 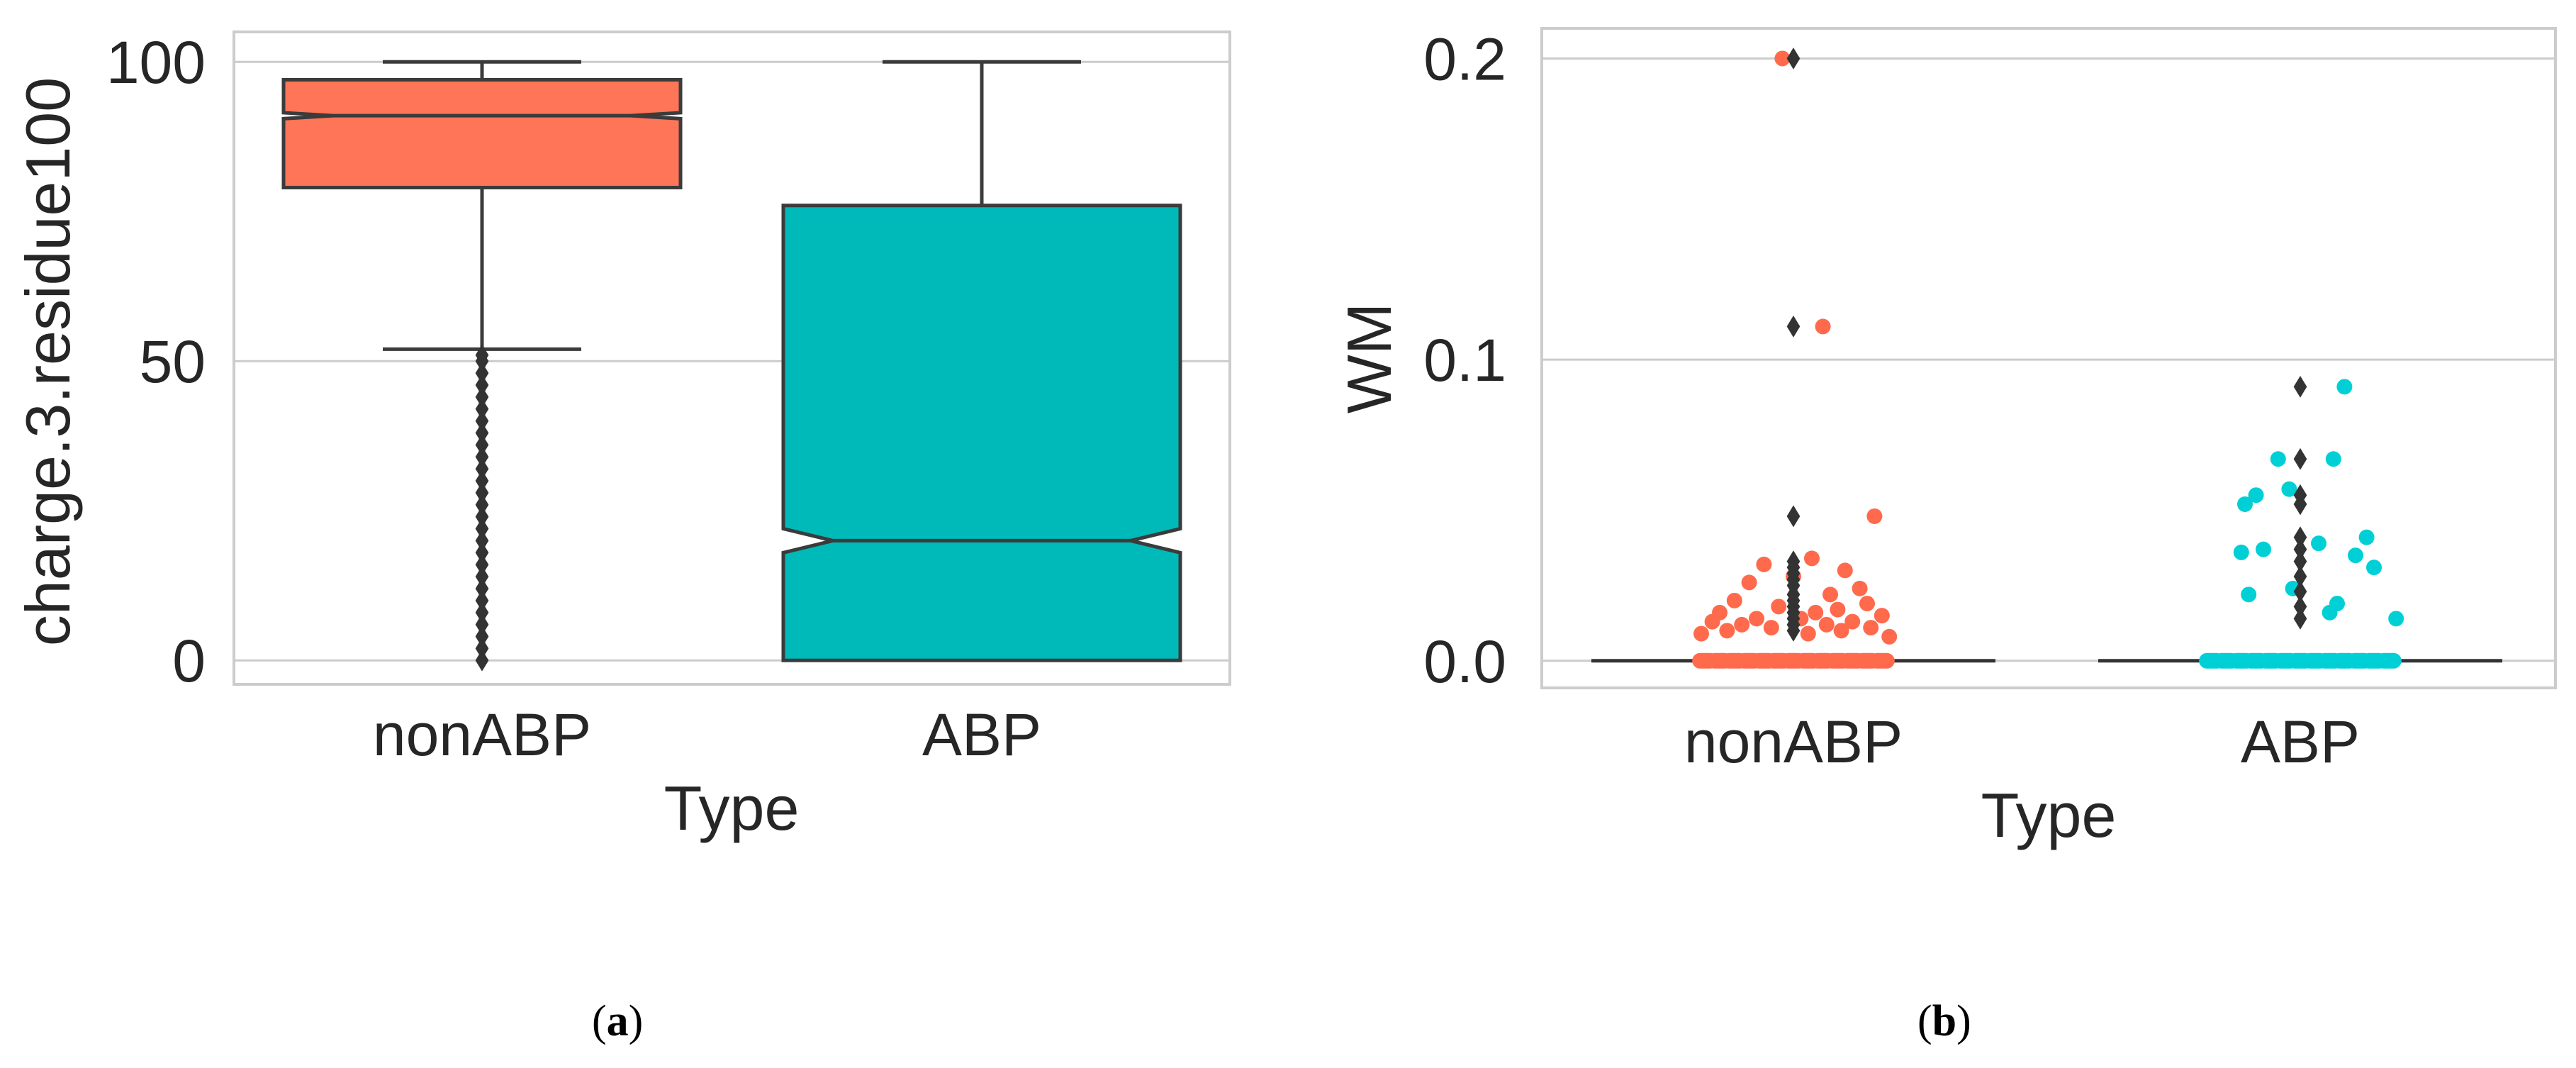 What do you see at coordinates (617, 1021) in the screenshot?
I see `panel-a-caption-letter: a` at bounding box center [617, 1021].